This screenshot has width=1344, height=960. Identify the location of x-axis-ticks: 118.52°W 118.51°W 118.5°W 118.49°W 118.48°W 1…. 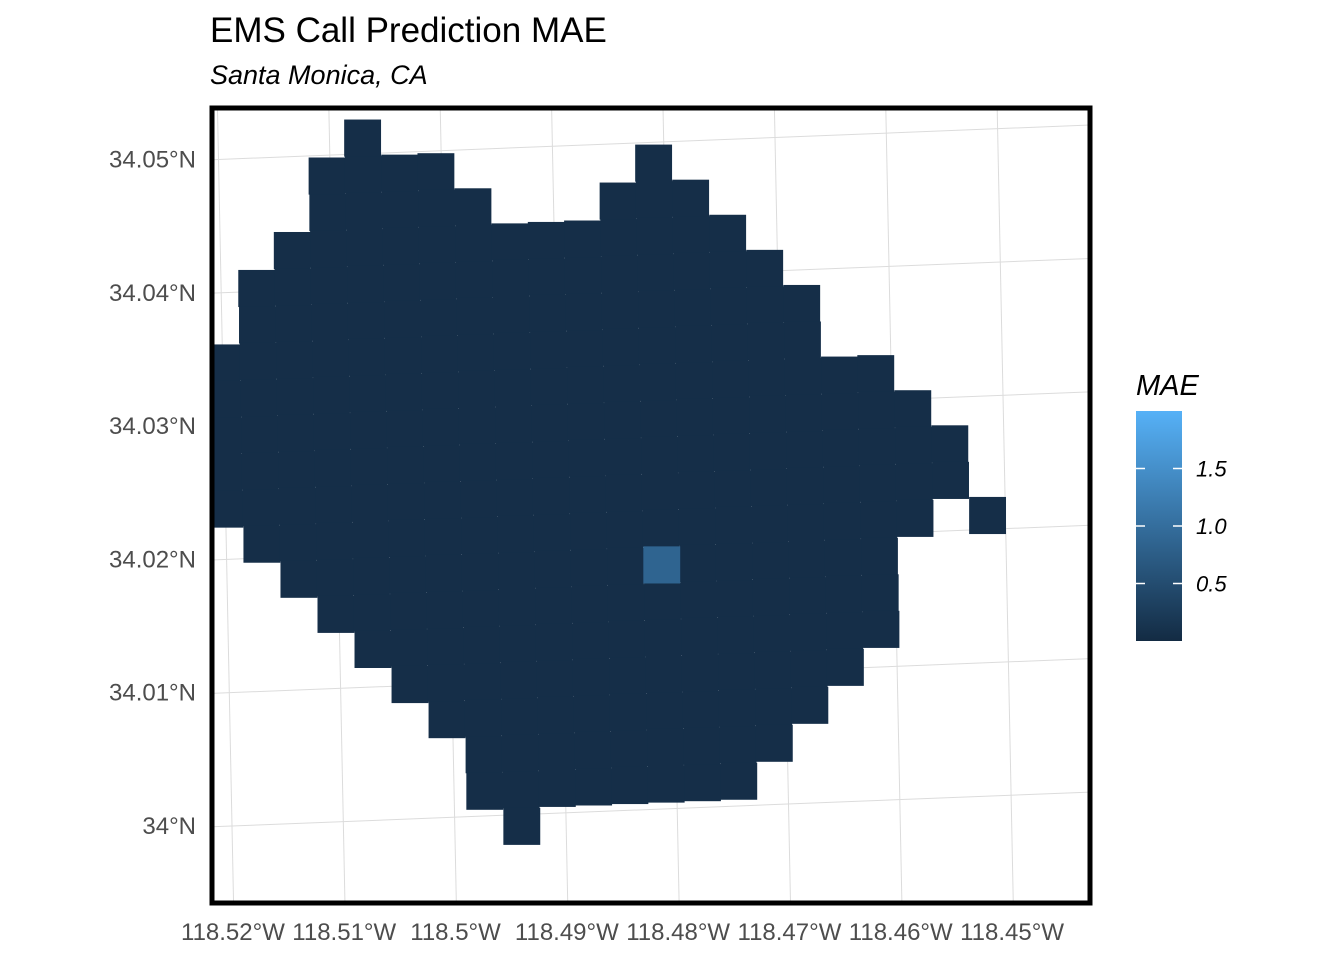
(622, 932).